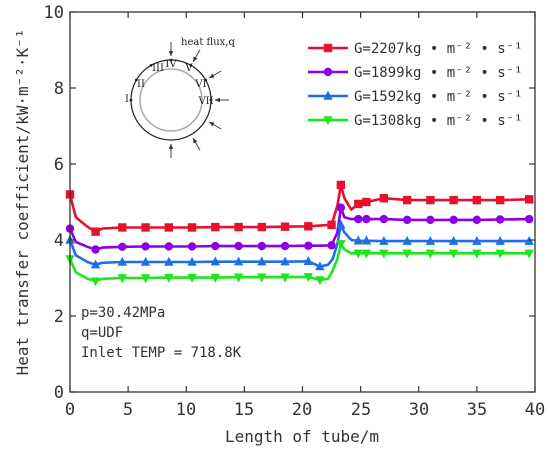  I want to click on y-tick-label: 0, so click(59, 393).